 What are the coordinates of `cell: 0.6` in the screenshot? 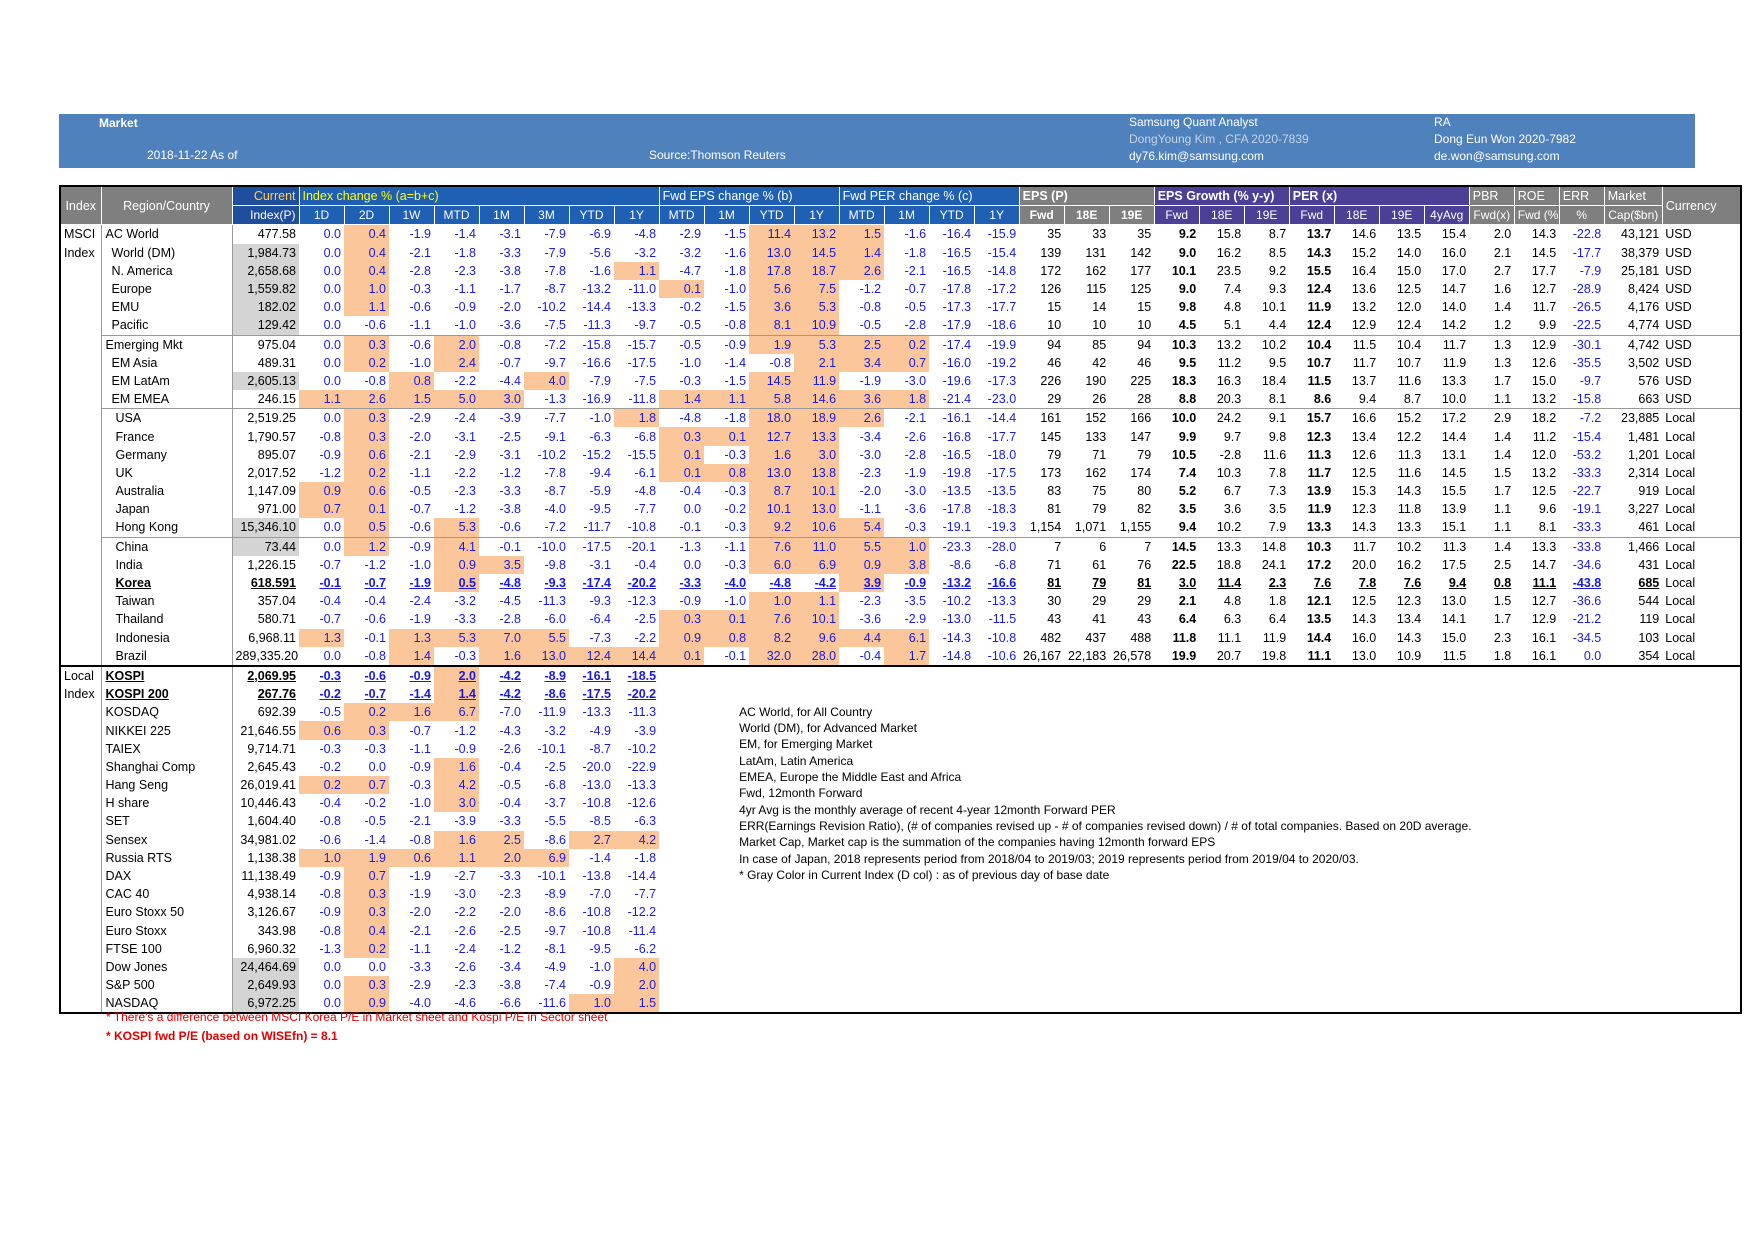 It's located at (366, 491).